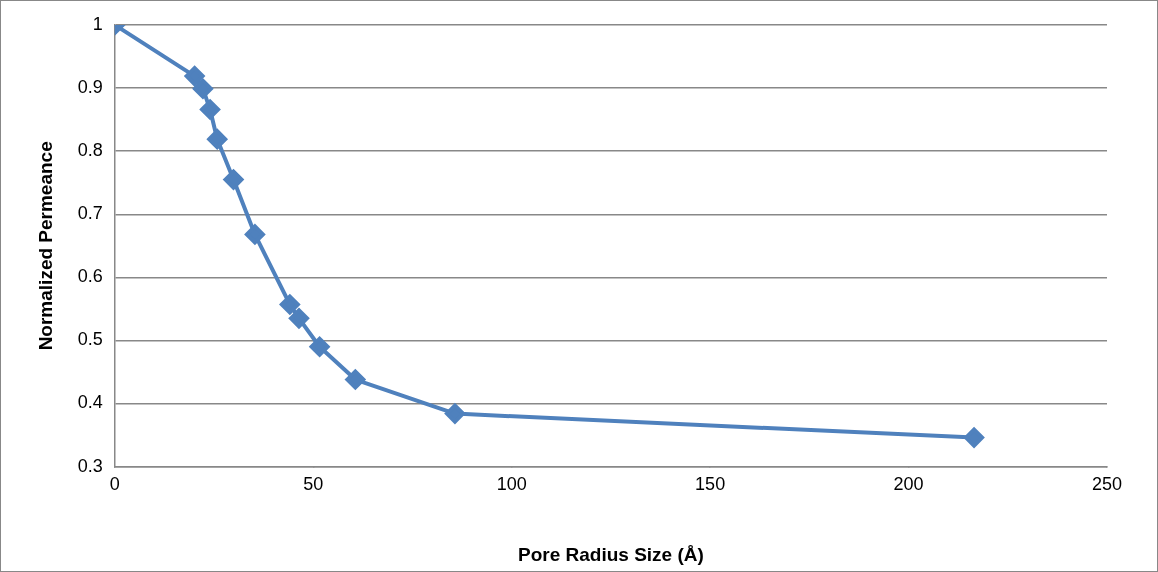 Image resolution: width=1158 pixels, height=572 pixels. Describe the element at coordinates (90, 87) in the screenshot. I see `y-tick-label: 0.9` at that location.